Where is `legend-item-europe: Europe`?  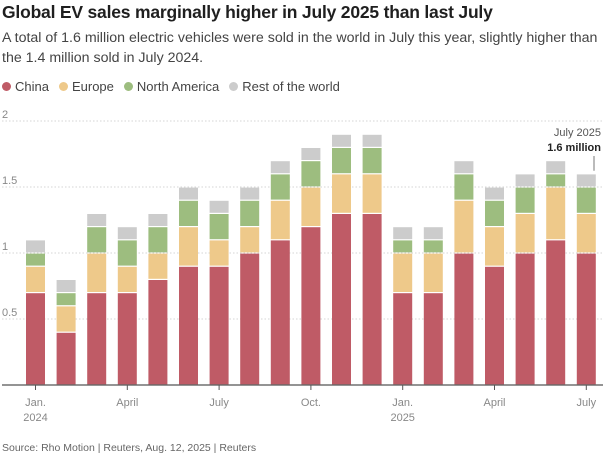
legend-item-europe: Europe is located at coordinates (86, 86).